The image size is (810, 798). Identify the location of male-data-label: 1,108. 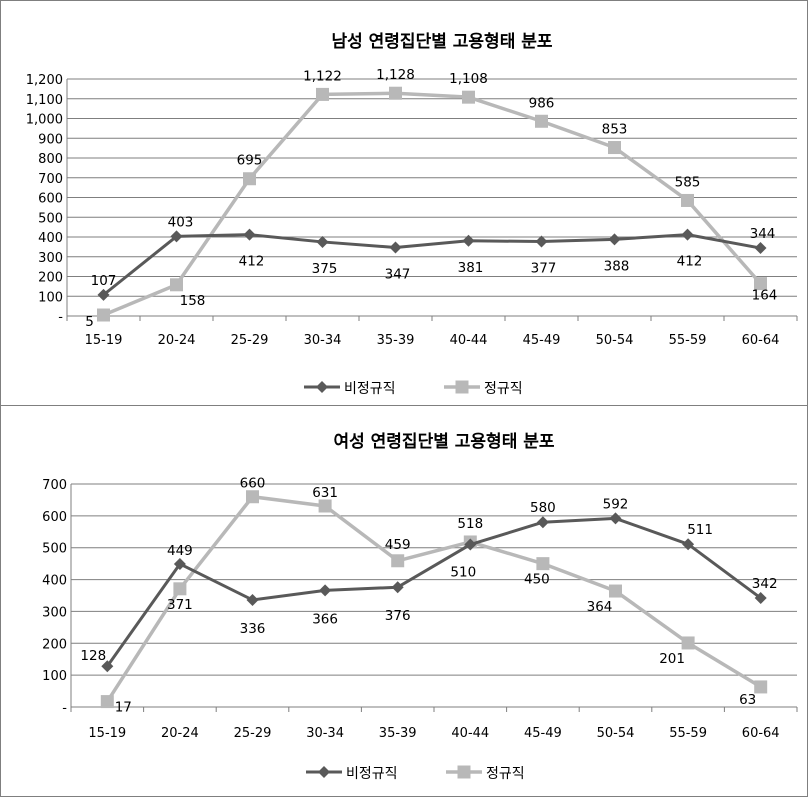
(468, 79).